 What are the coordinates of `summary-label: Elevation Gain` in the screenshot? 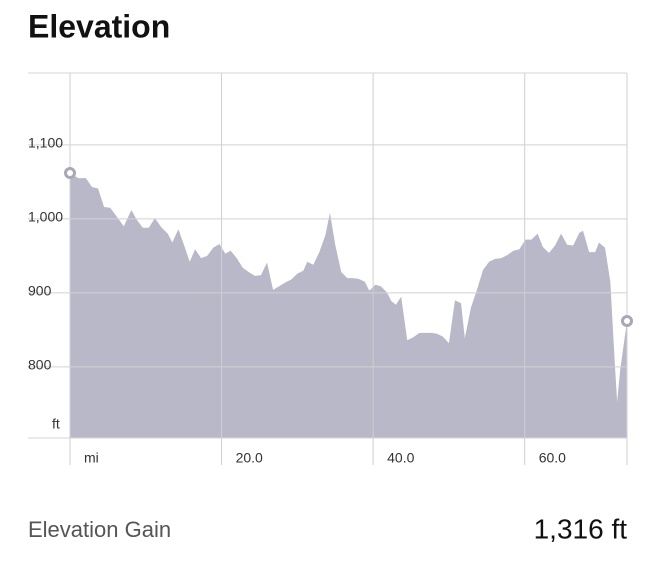 It's located at (99, 529).